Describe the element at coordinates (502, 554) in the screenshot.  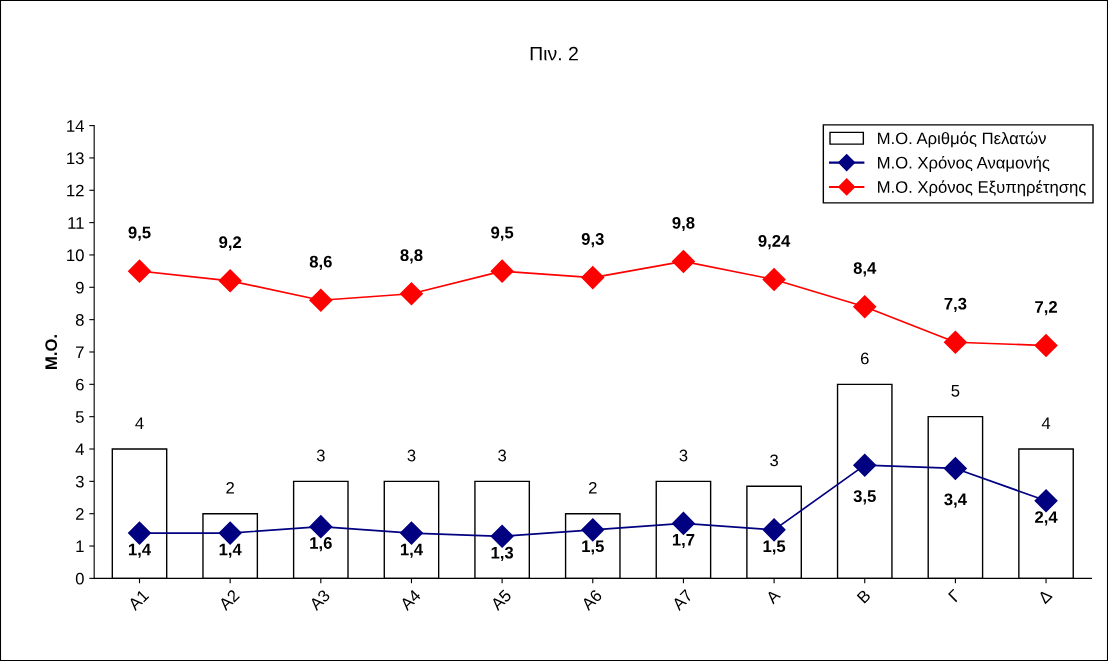
I see `data-label: 1,3` at that location.